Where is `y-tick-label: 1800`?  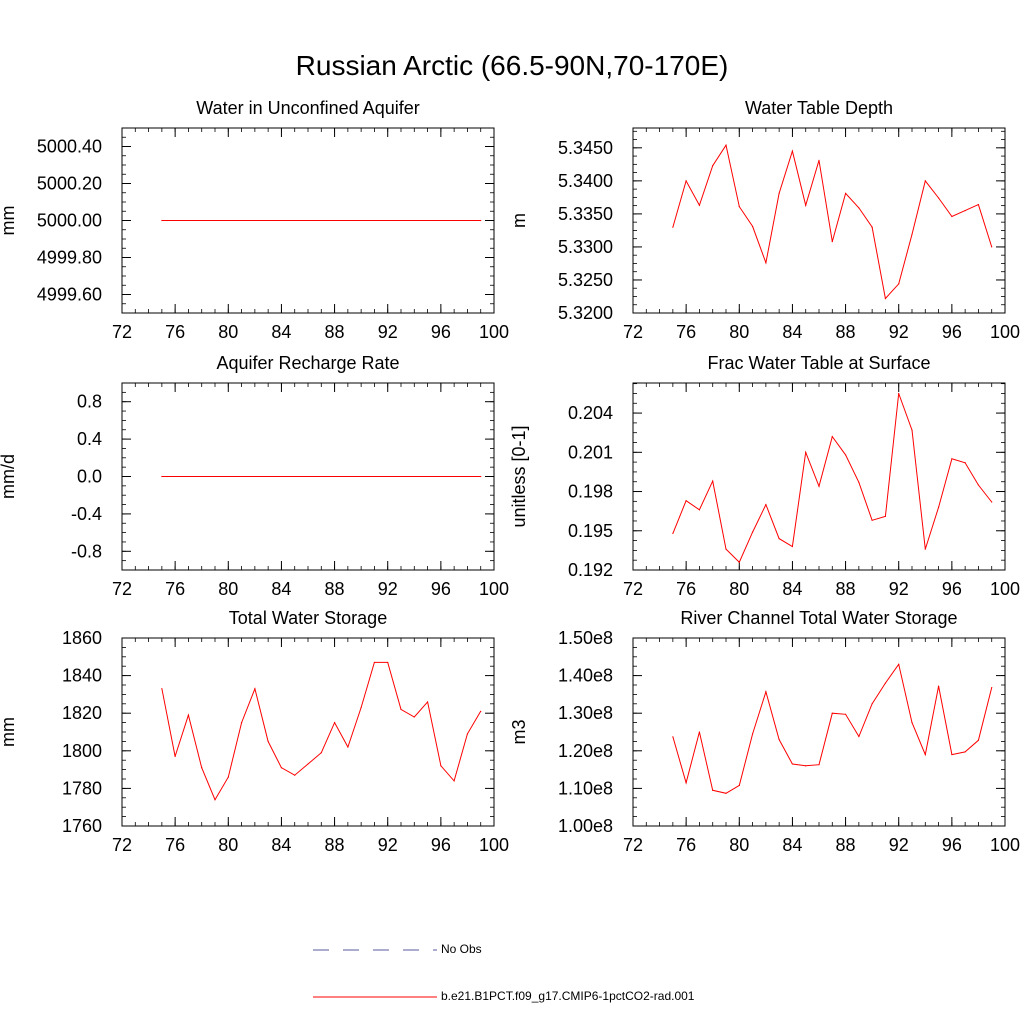
y-tick-label: 1800 is located at coordinates (82, 751).